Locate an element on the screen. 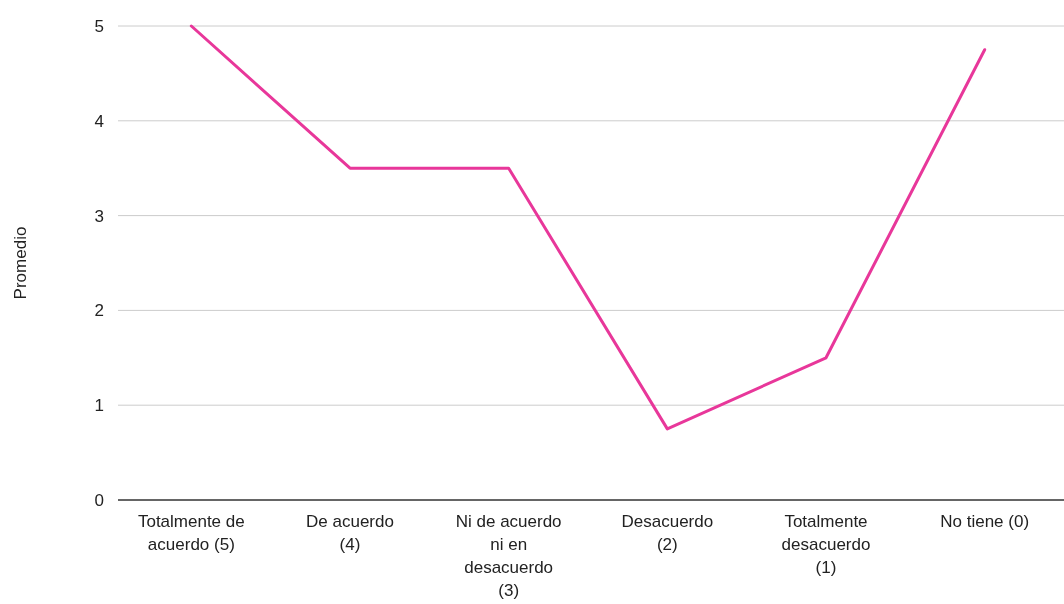  x-tick-label: Totalmente de acuerdo (5) is located at coordinates (191, 533).